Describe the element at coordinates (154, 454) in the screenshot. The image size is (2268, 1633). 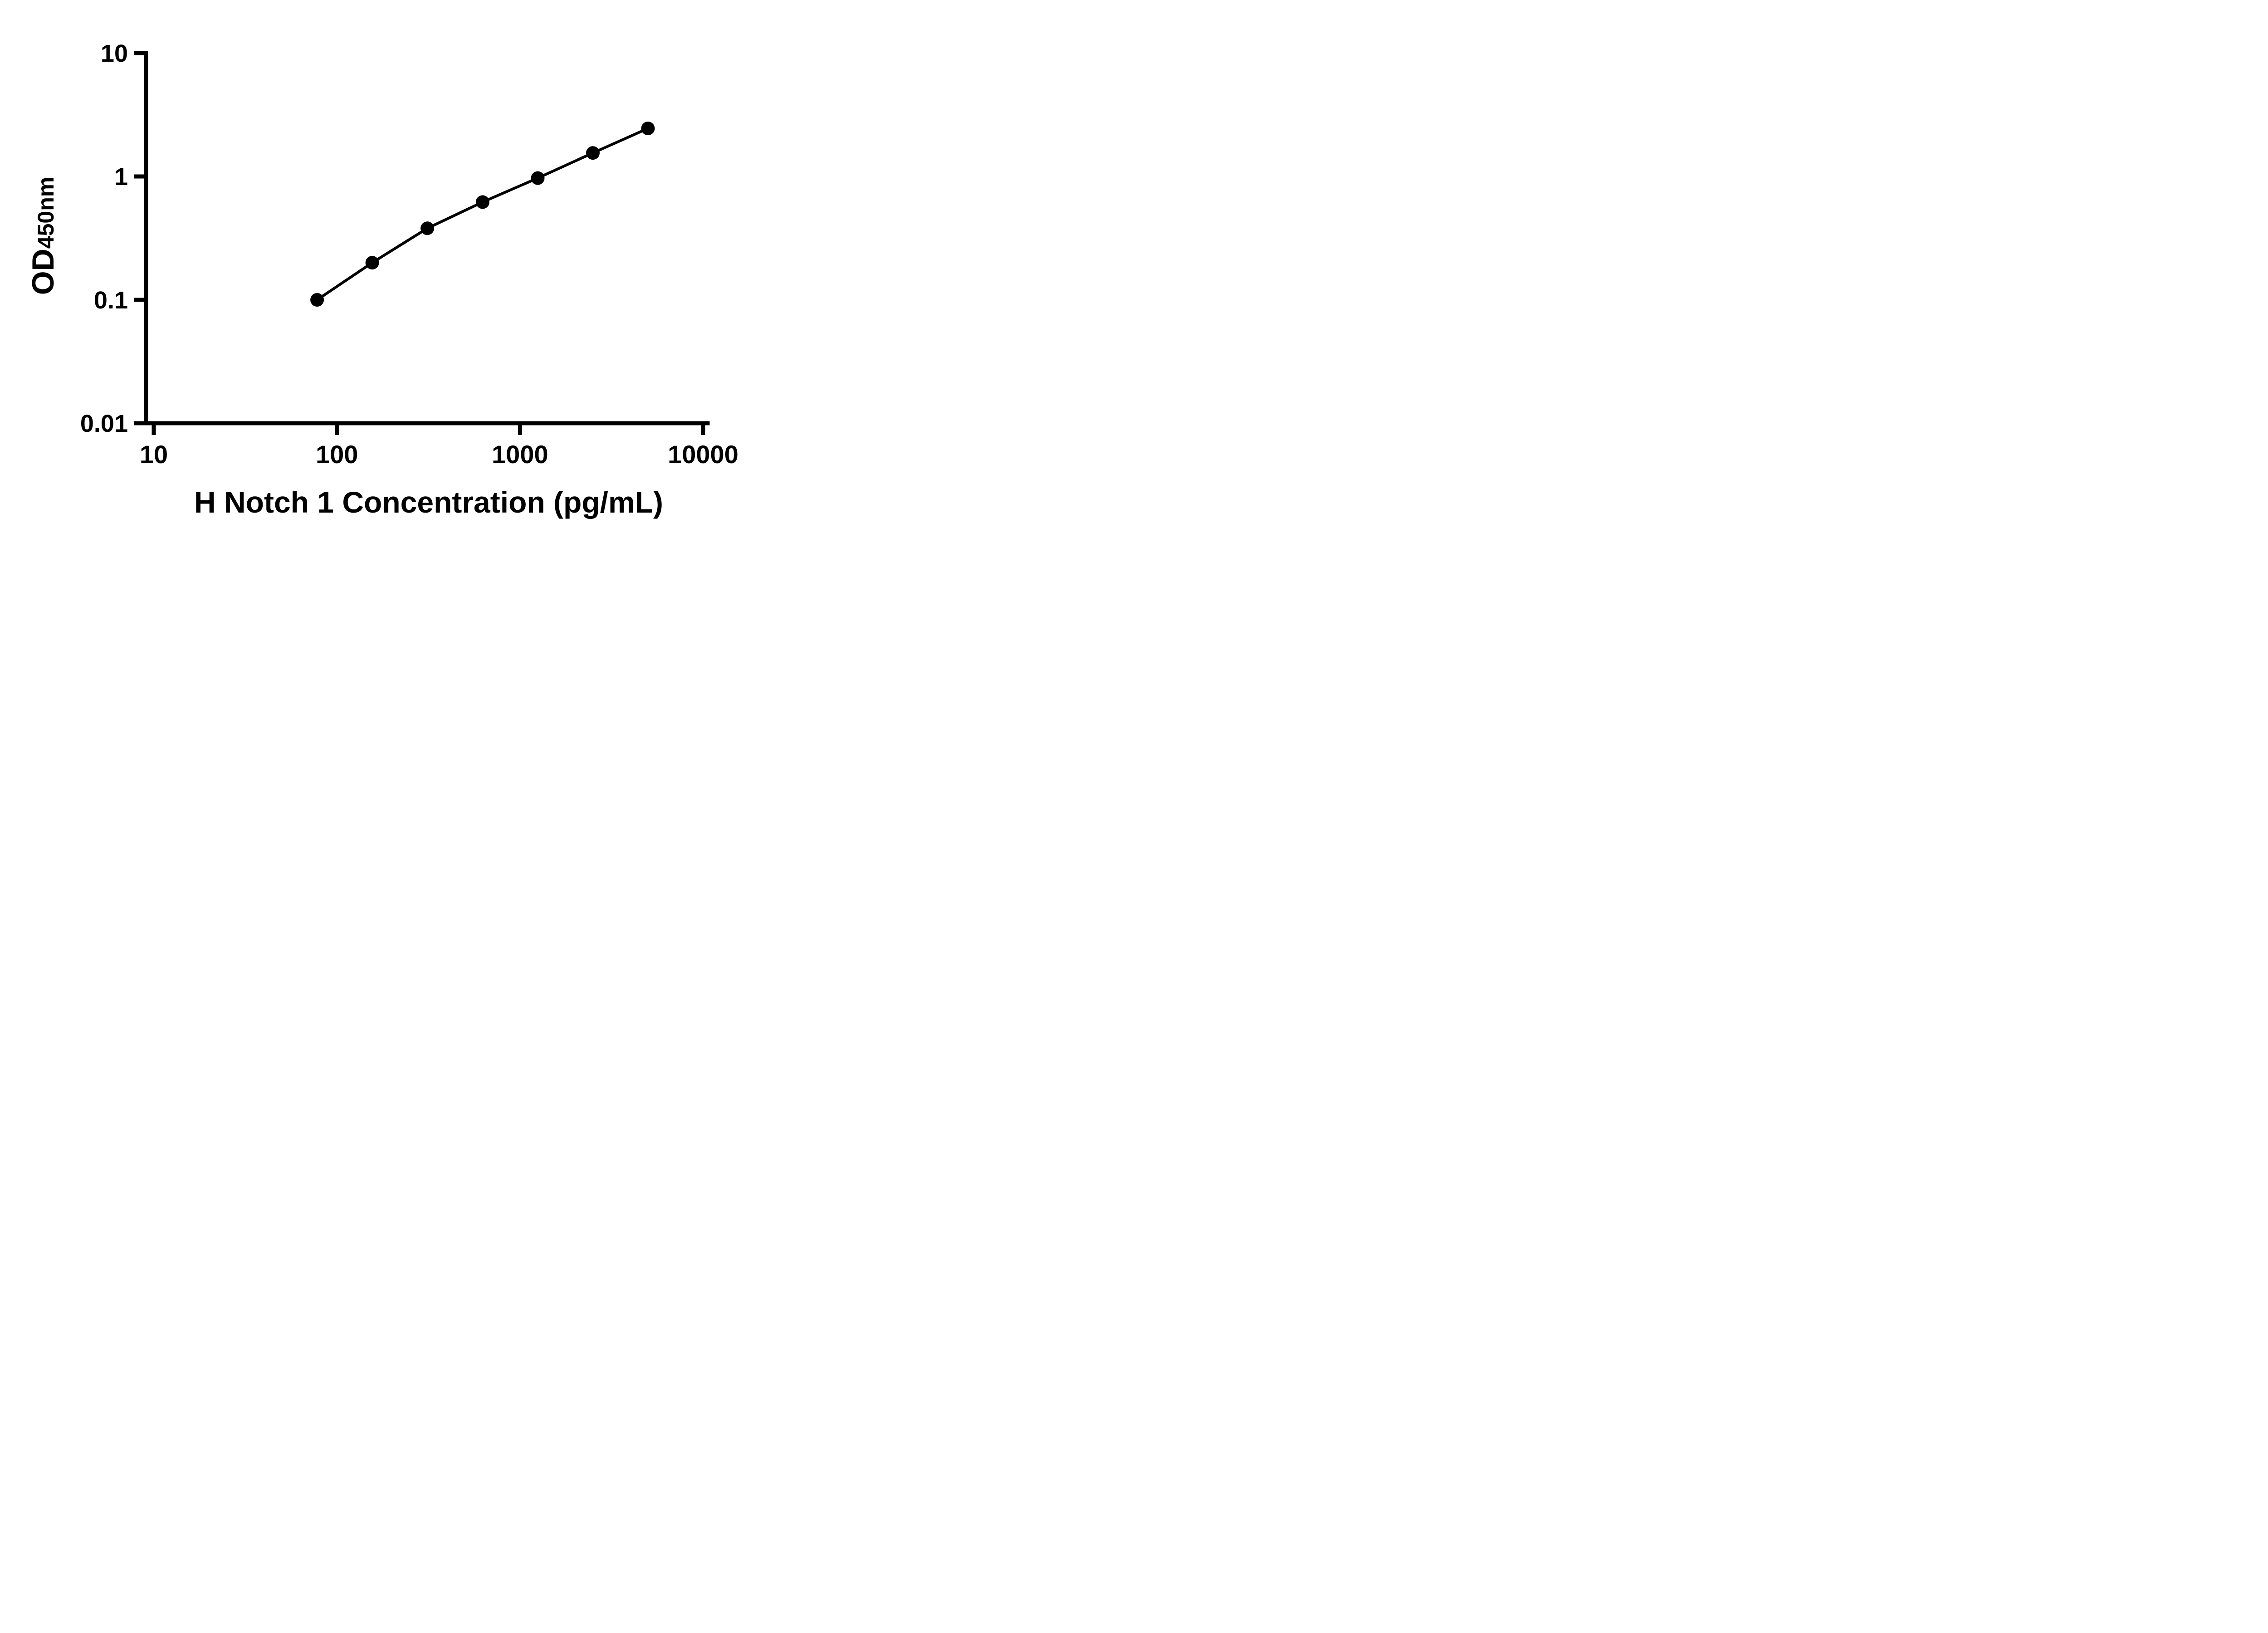
I see `x-tick-label: 10` at that location.